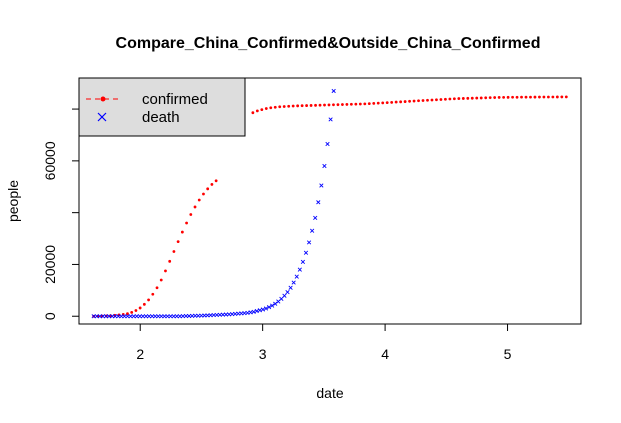  Describe the element at coordinates (175, 99) in the screenshot. I see `legend-confirmed-label: confirmed` at that location.